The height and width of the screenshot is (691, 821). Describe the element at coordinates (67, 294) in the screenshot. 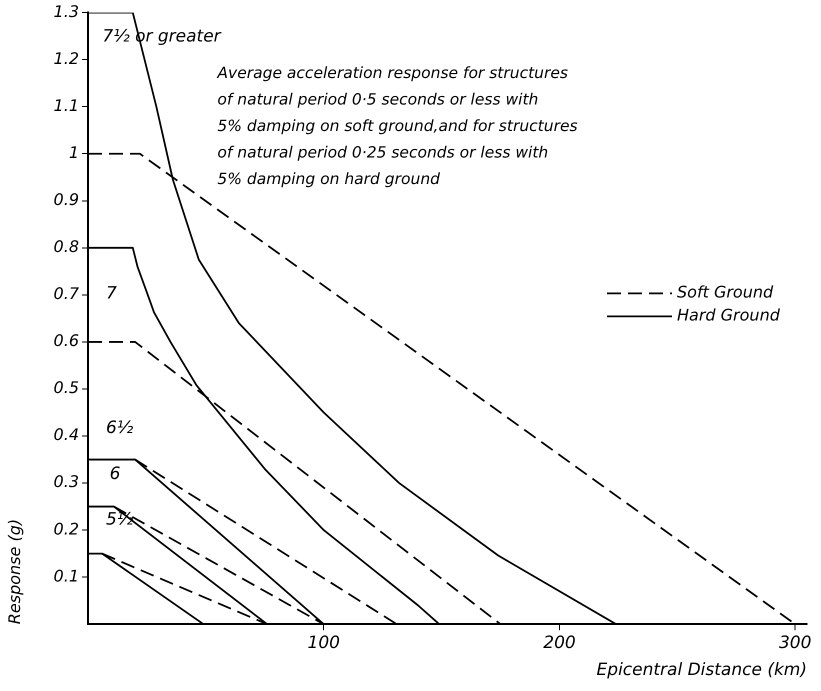

I see `y-tick-label: 0.7` at that location.